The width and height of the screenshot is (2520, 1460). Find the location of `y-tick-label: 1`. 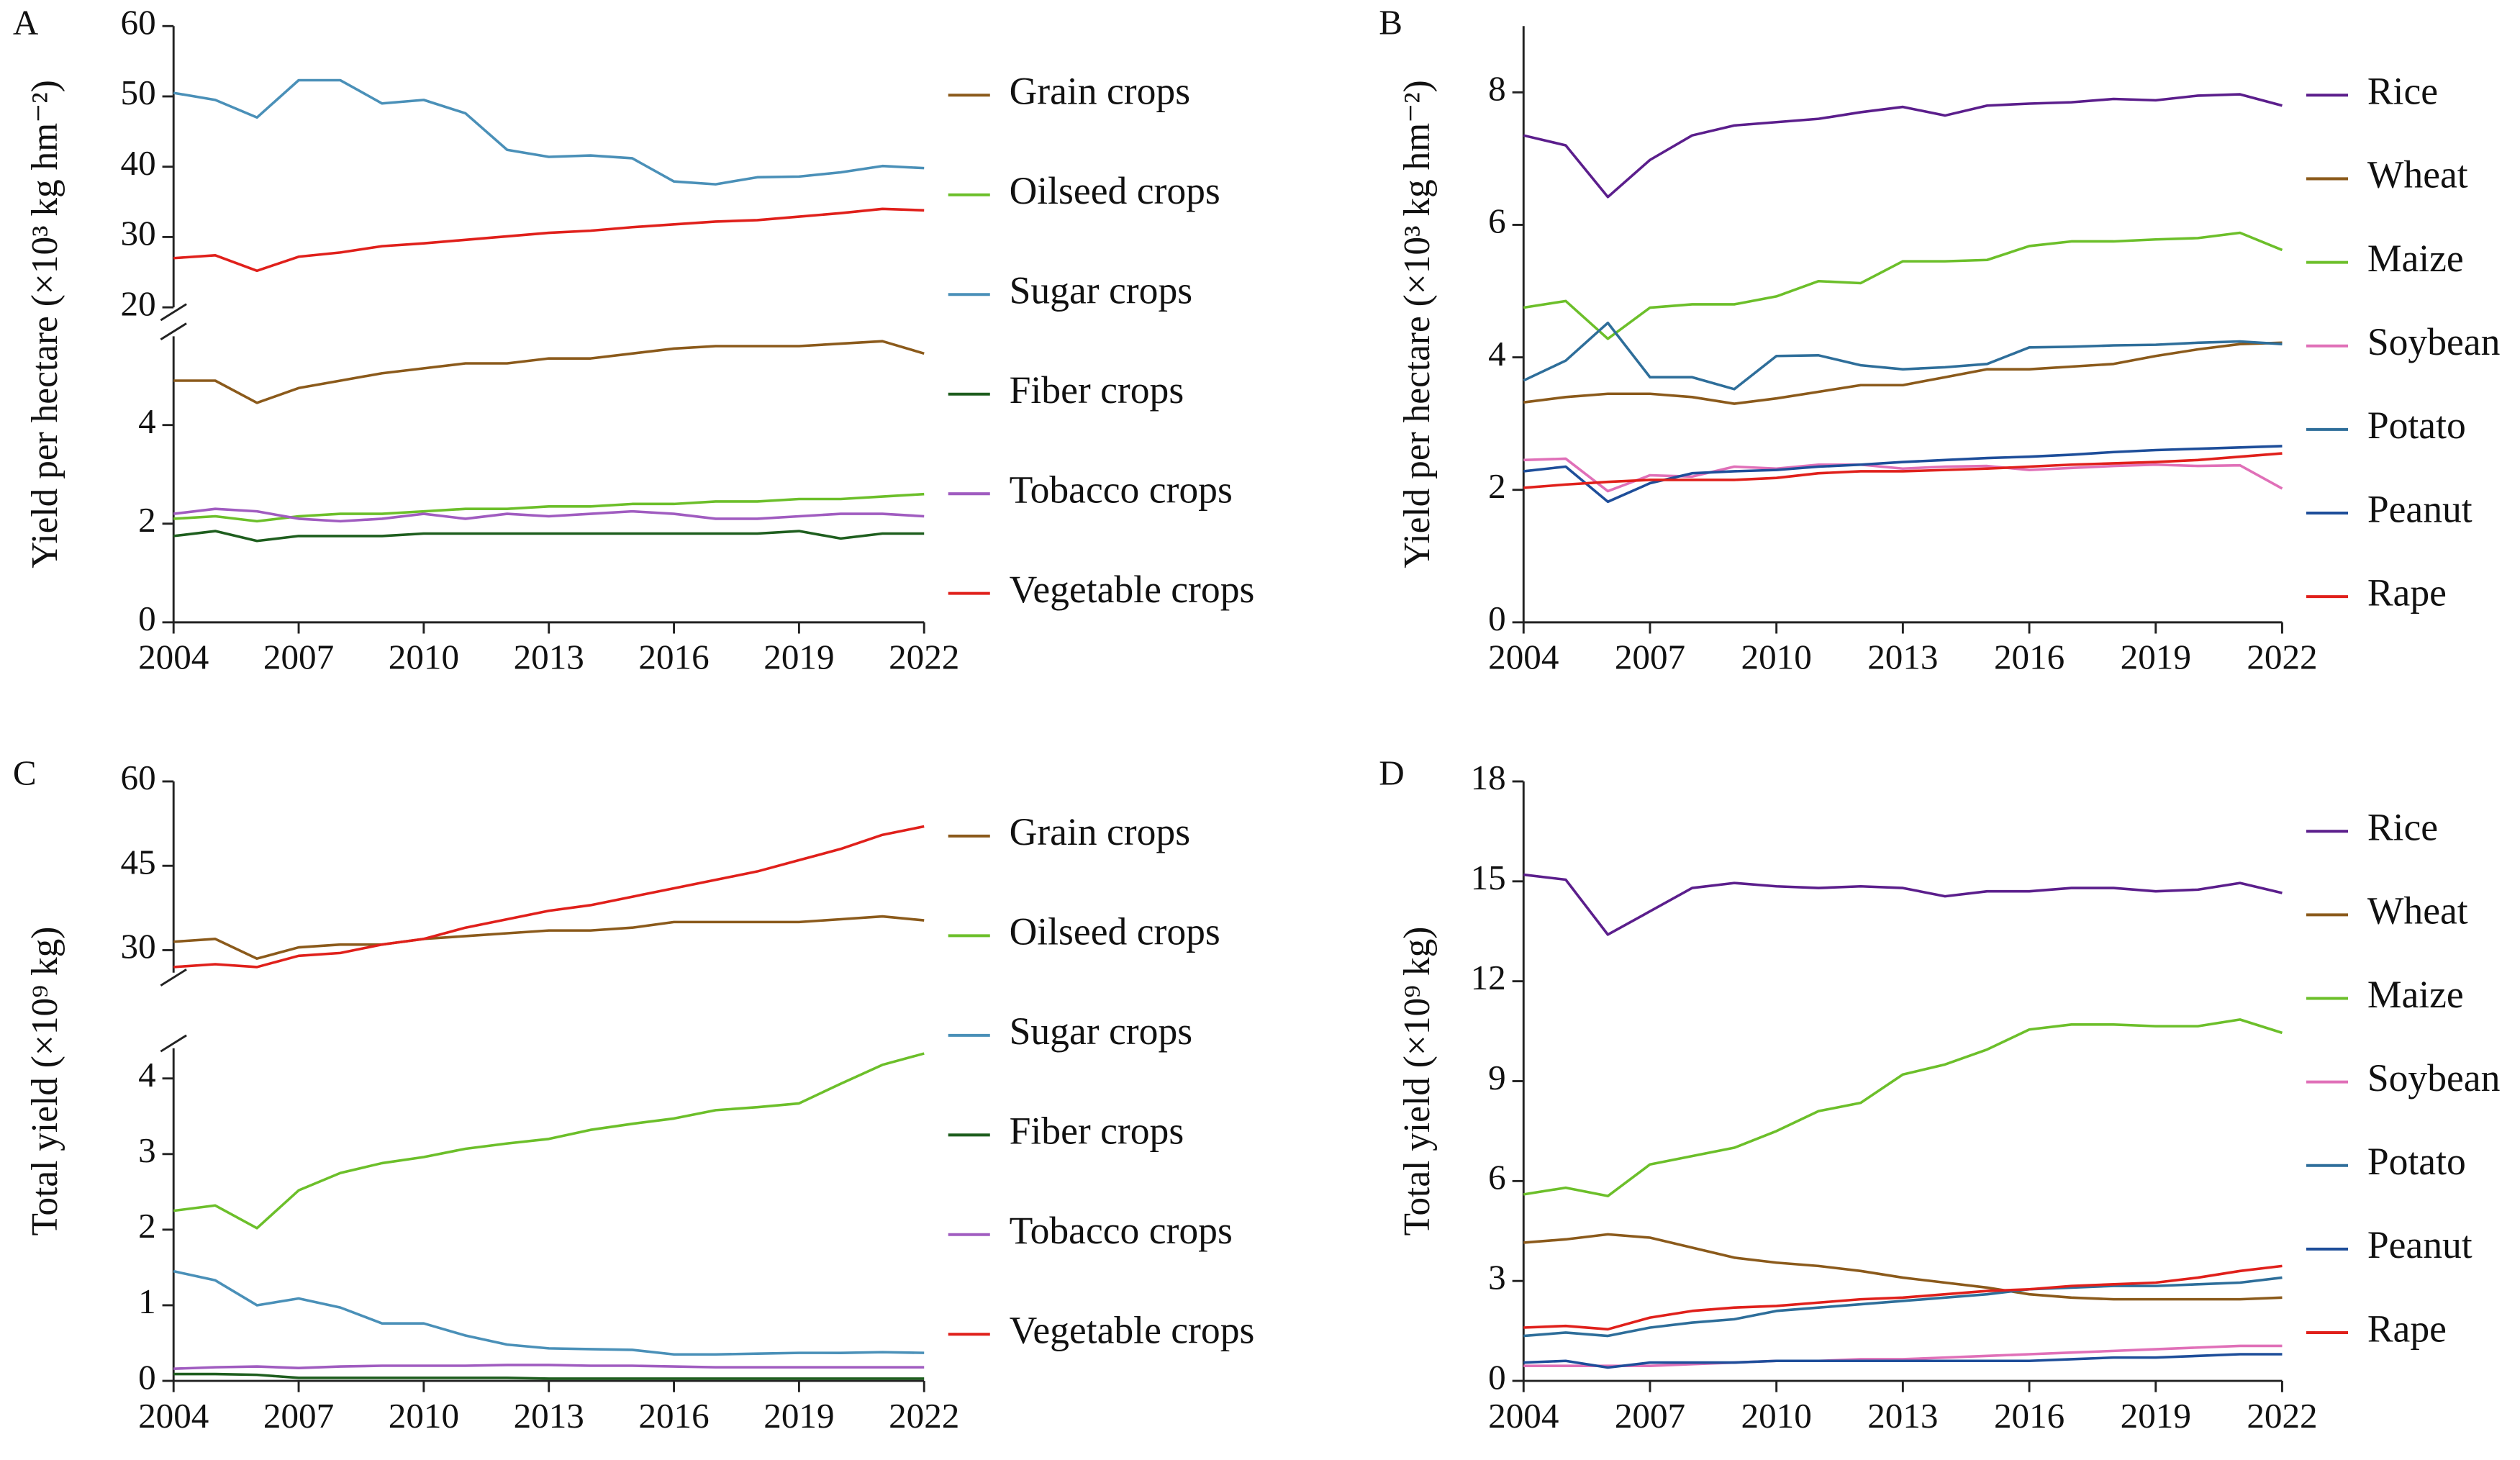

y-tick-label: 1 is located at coordinates (147, 1301).